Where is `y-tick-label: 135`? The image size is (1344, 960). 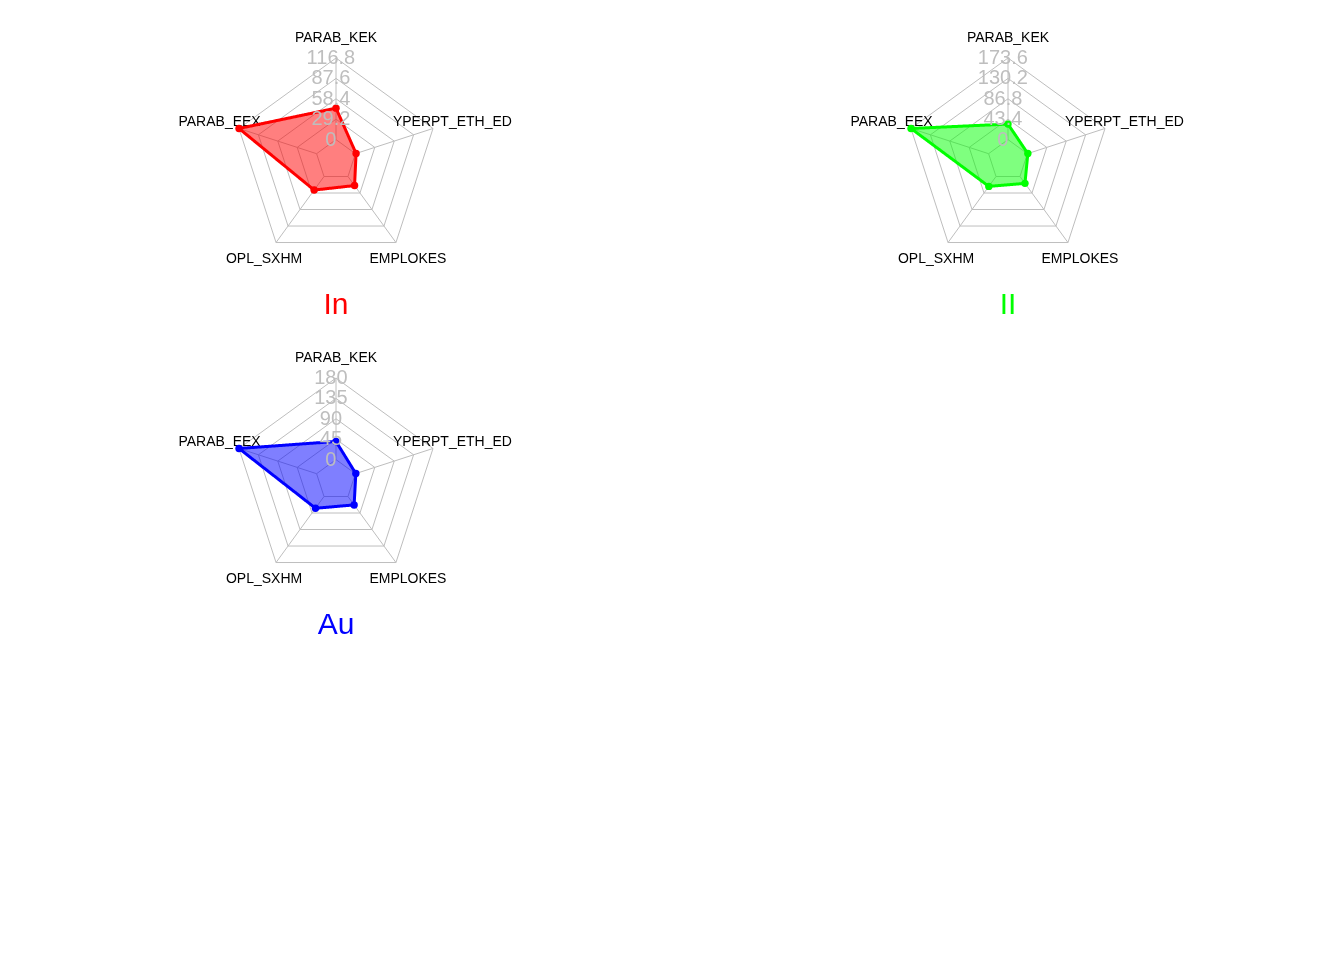 y-tick-label: 135 is located at coordinates (331, 397).